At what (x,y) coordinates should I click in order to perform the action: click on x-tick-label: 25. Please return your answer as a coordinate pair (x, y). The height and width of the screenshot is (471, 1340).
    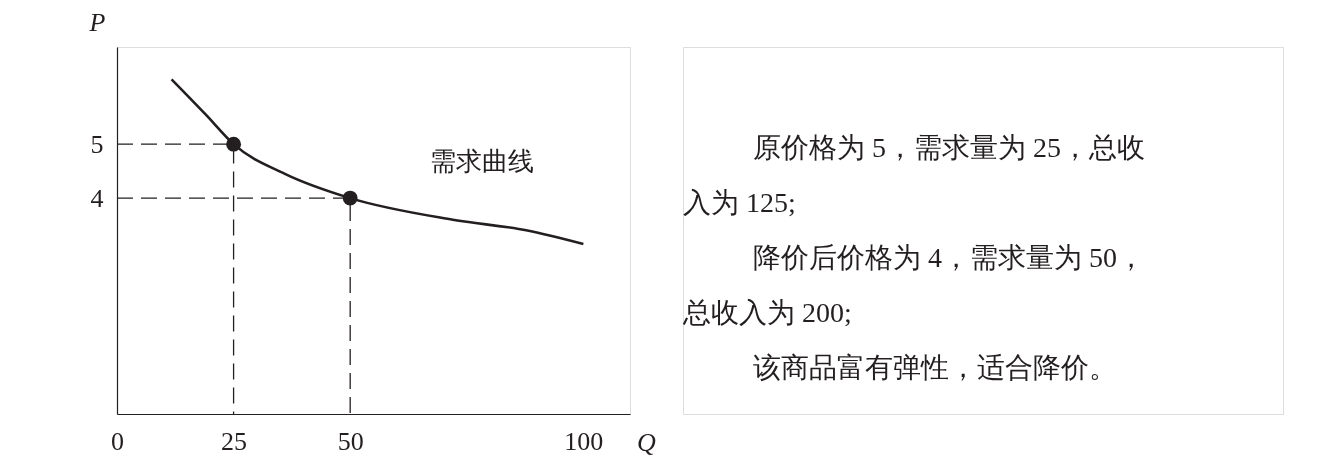
    Looking at the image, I should click on (234, 441).